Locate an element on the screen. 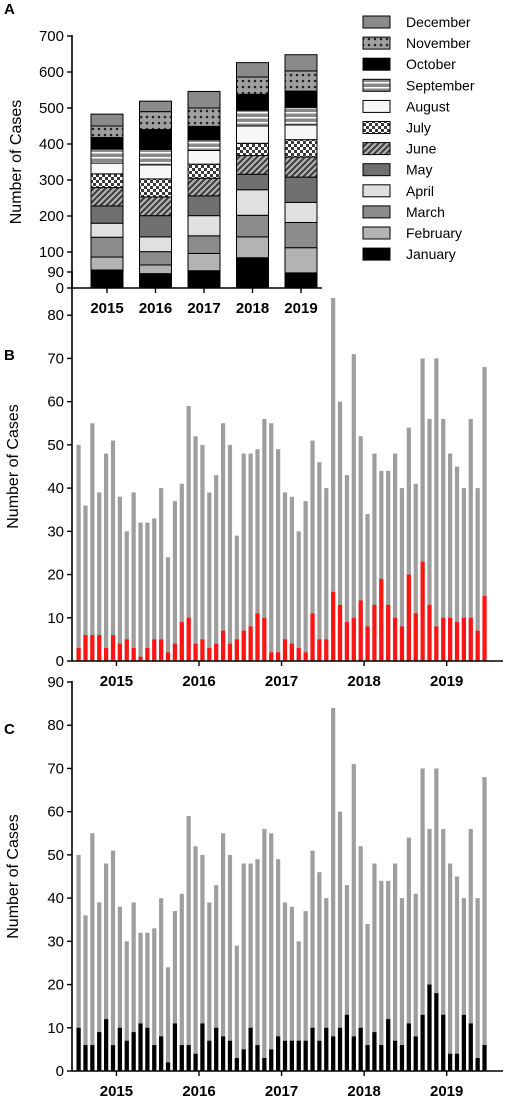 The width and height of the screenshot is (510, 1102). bar-segment-january is located at coordinates (204, 279).